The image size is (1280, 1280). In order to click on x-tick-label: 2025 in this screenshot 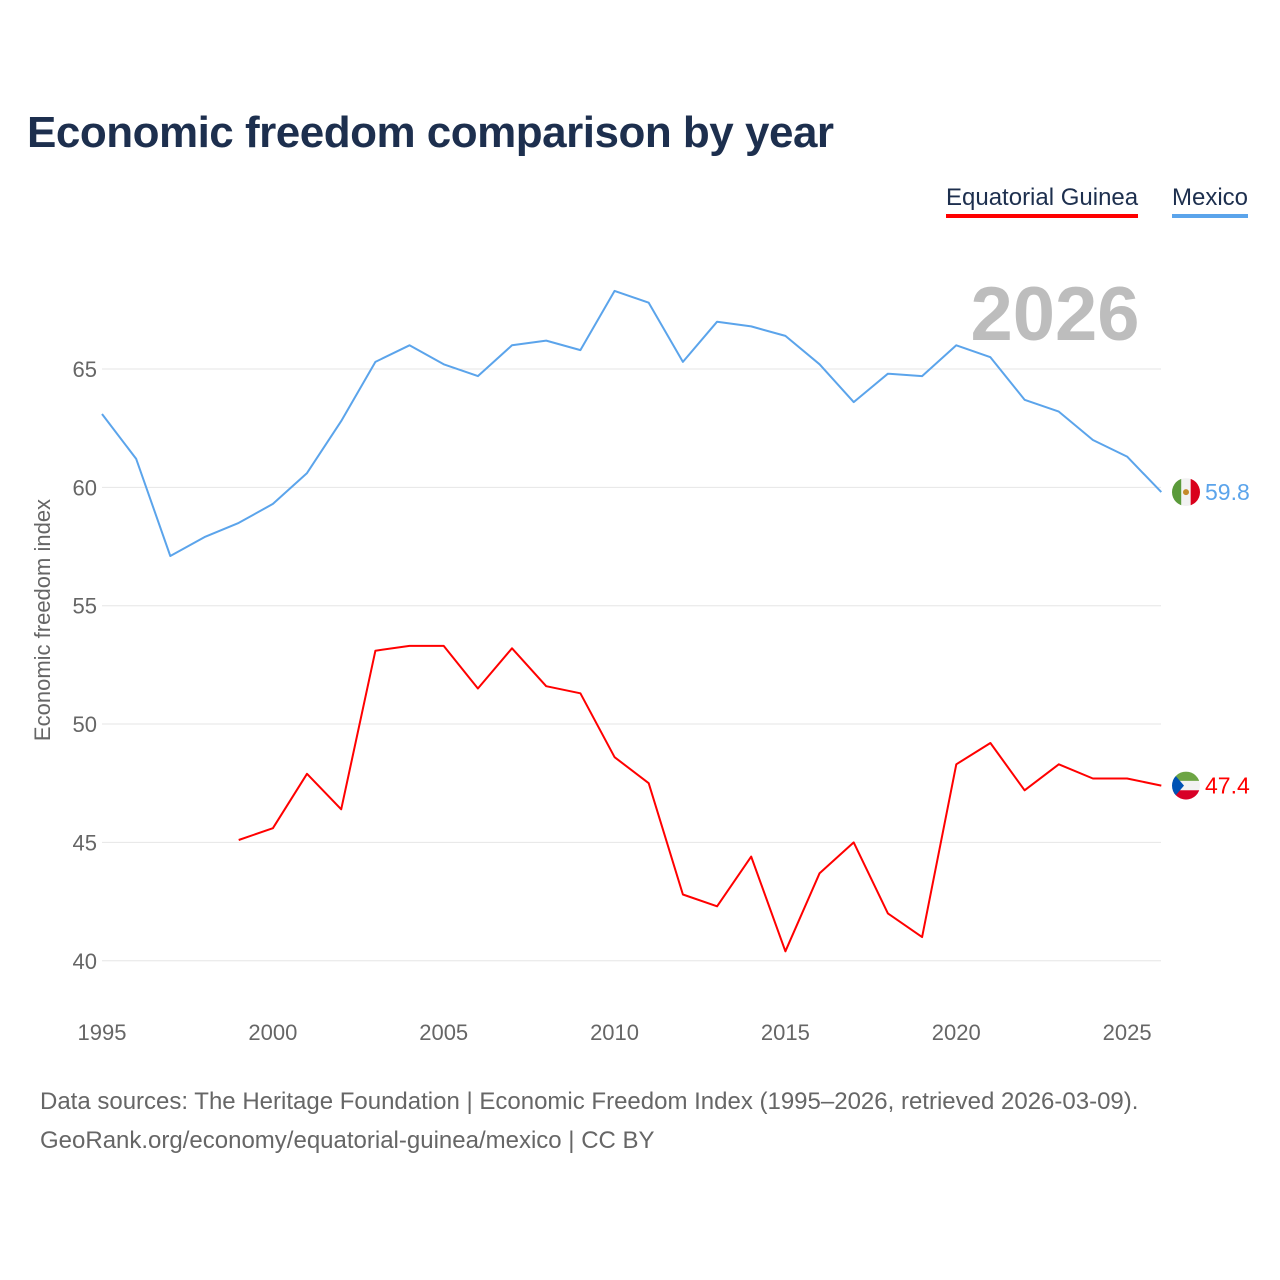, I will do `click(1127, 1032)`.